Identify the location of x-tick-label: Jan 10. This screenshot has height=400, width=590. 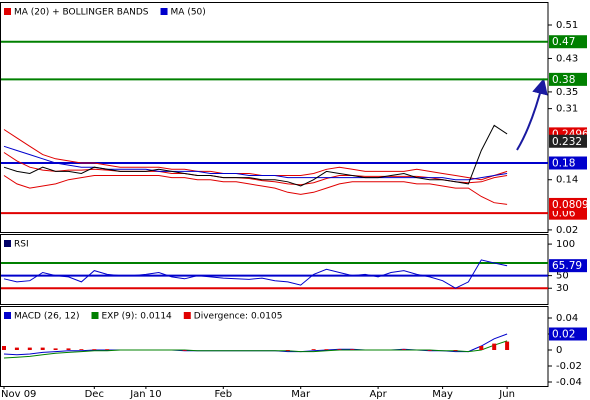
(145, 394).